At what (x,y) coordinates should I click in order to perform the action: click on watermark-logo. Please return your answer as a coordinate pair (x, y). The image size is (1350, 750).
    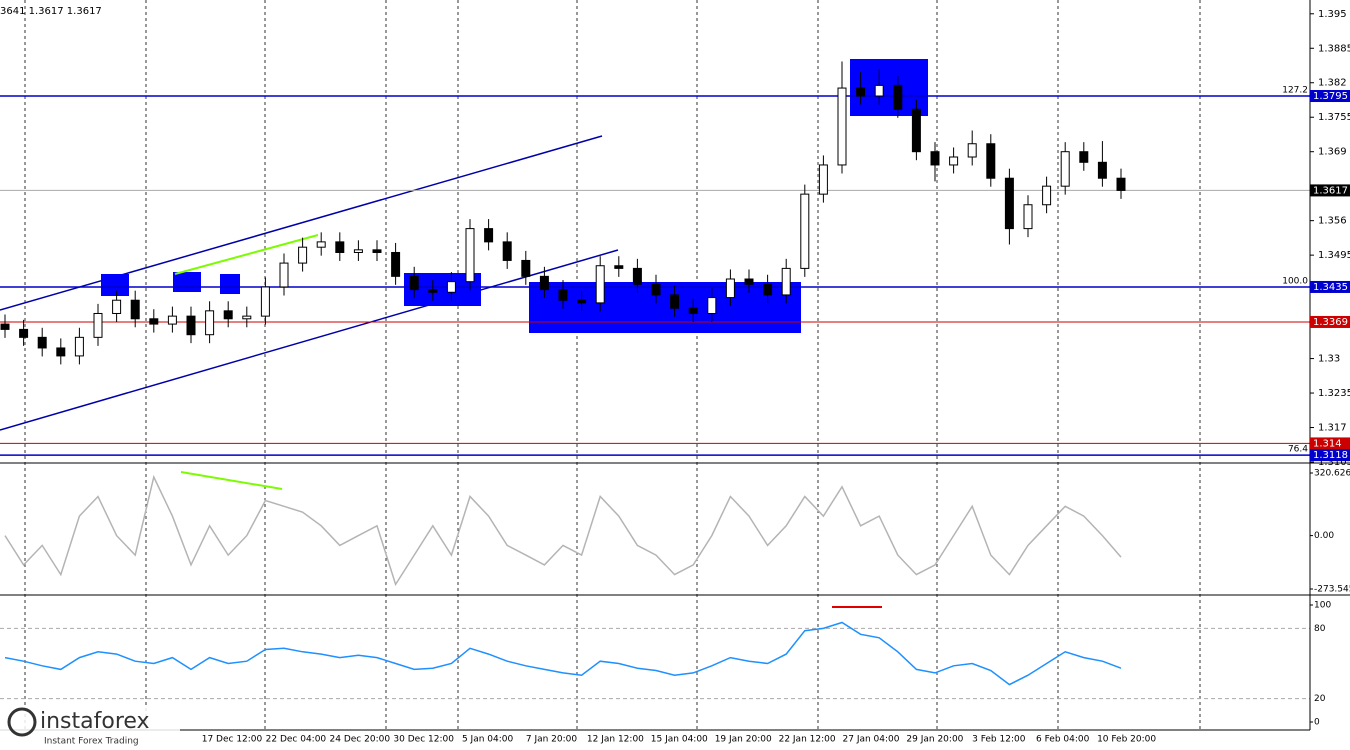
    Looking at the image, I should click on (22, 722).